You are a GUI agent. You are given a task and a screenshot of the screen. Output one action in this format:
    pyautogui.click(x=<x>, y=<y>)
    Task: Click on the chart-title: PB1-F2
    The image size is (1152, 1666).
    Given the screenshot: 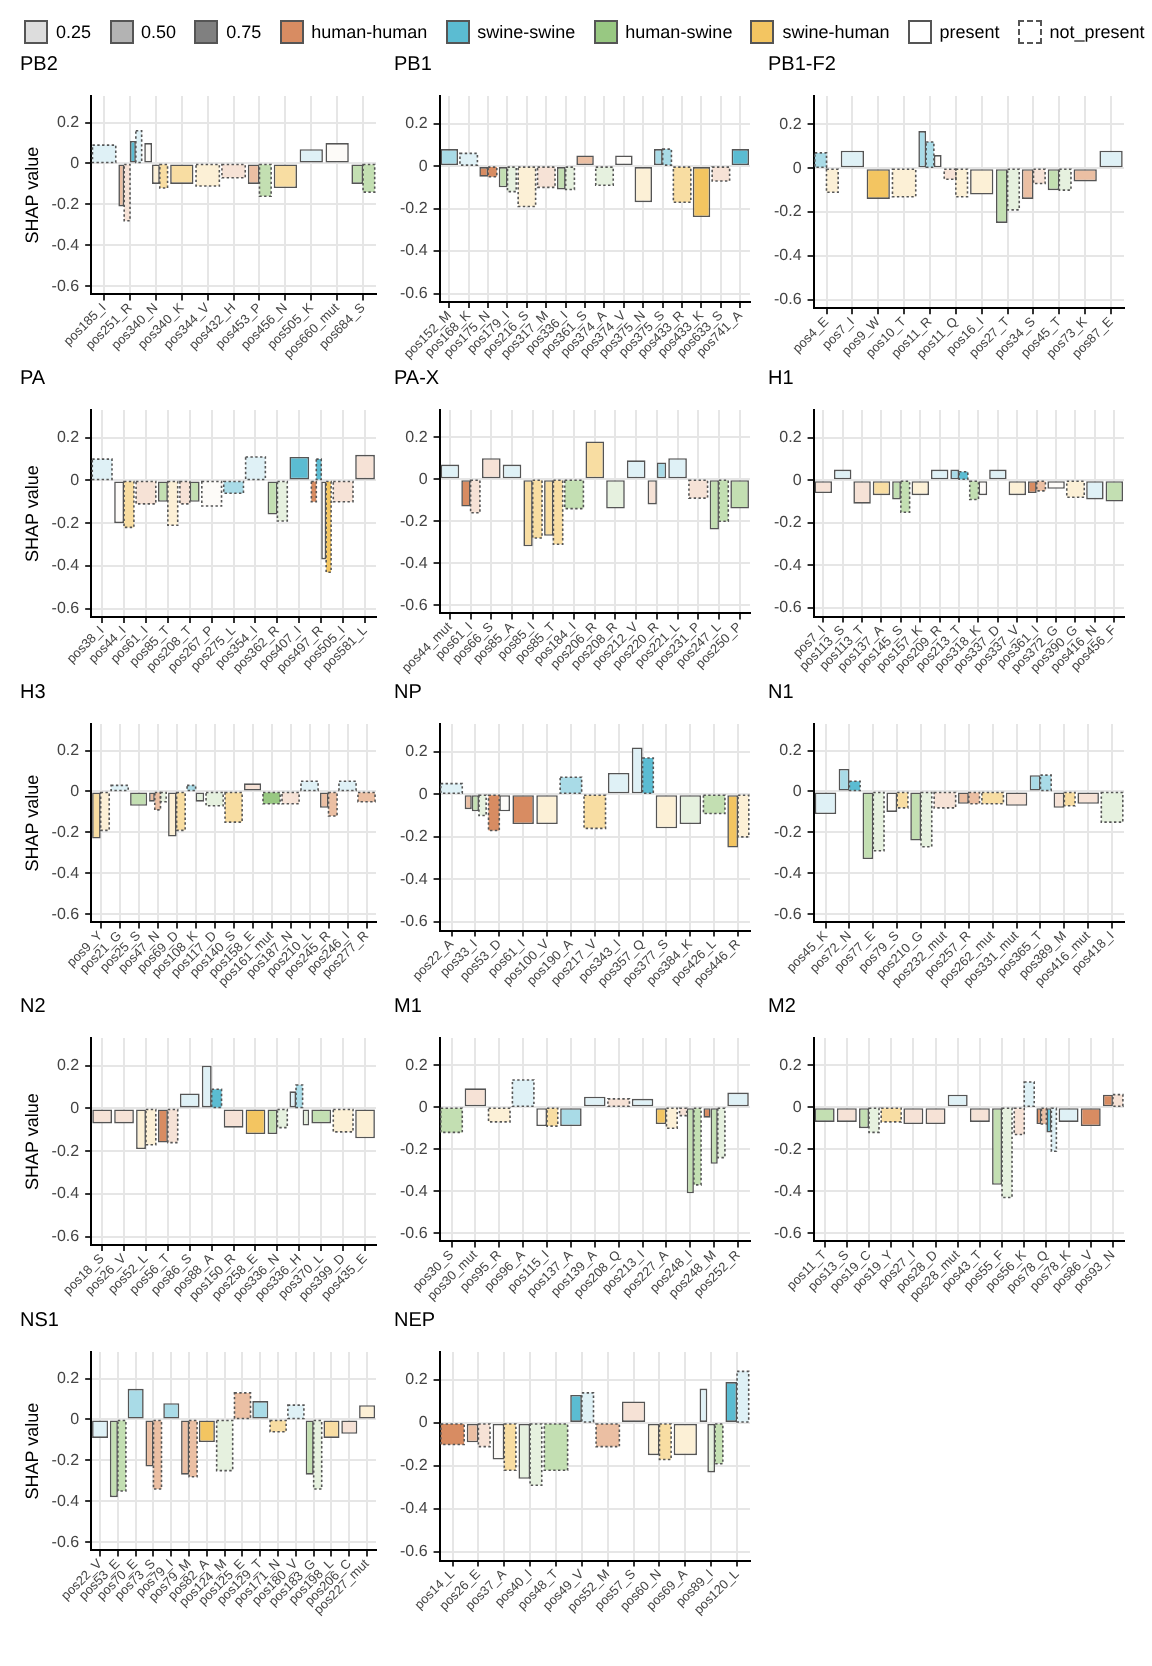 What is the action you would take?
    pyautogui.click(x=802, y=64)
    